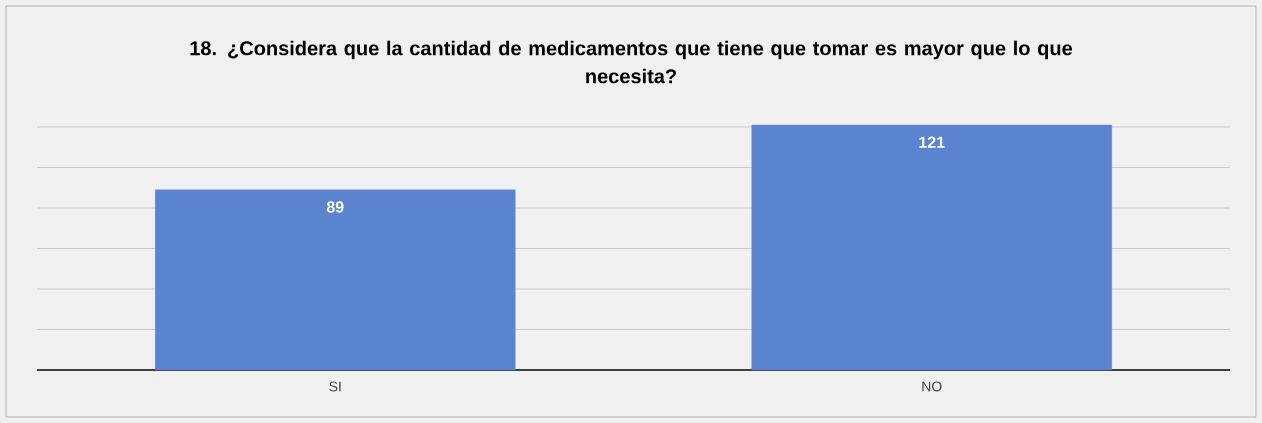 This screenshot has width=1262, height=423. Describe the element at coordinates (335, 386) in the screenshot. I see `x-tick-label: SI` at that location.